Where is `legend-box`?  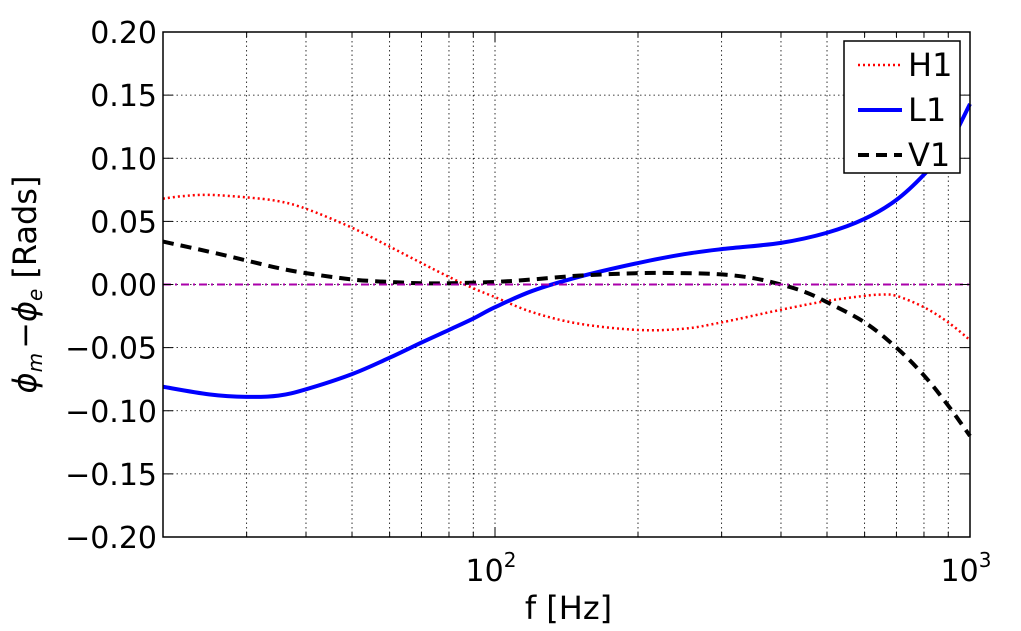
legend-box is located at coordinates (902, 107).